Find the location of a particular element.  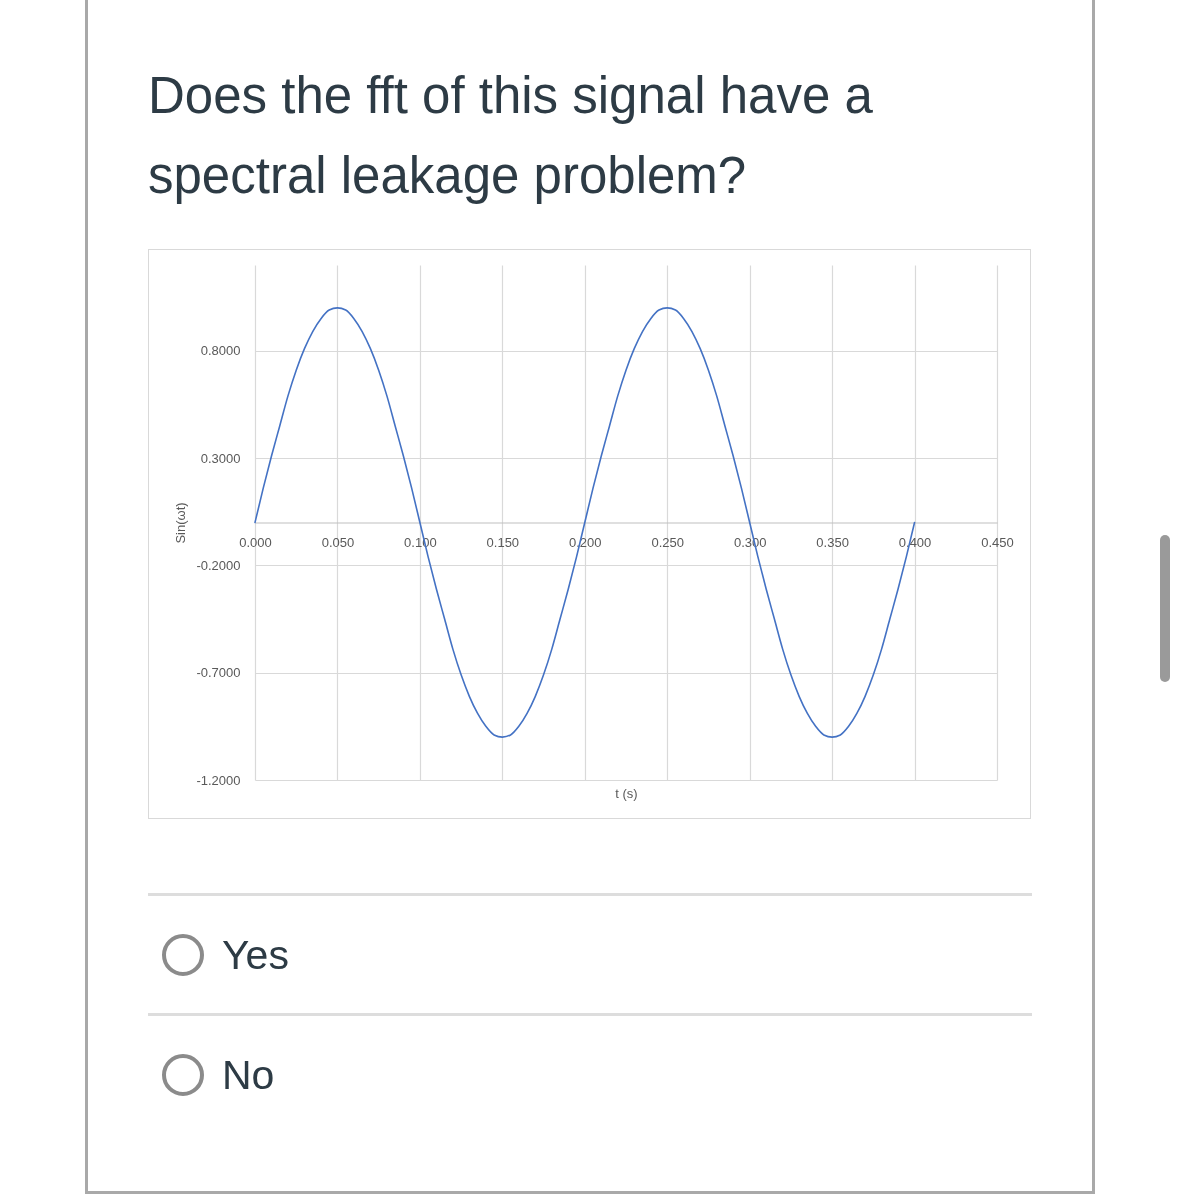

y-tick-label: 0.8000 is located at coordinates (220, 351).